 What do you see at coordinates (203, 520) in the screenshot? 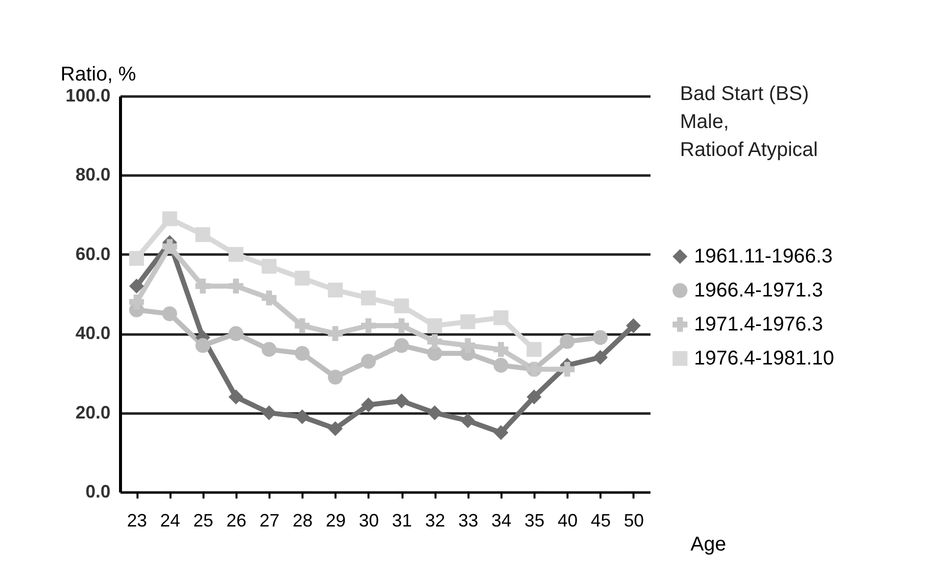
I see `x-tick-label: 25` at bounding box center [203, 520].